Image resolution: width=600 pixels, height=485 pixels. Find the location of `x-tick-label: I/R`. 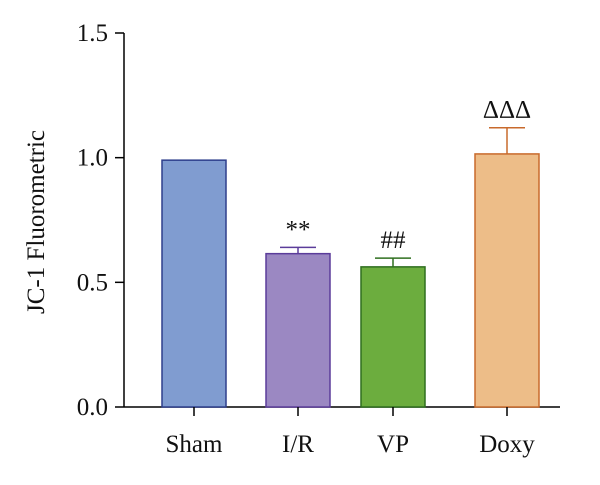

x-tick-label: I/R is located at coordinates (298, 444).